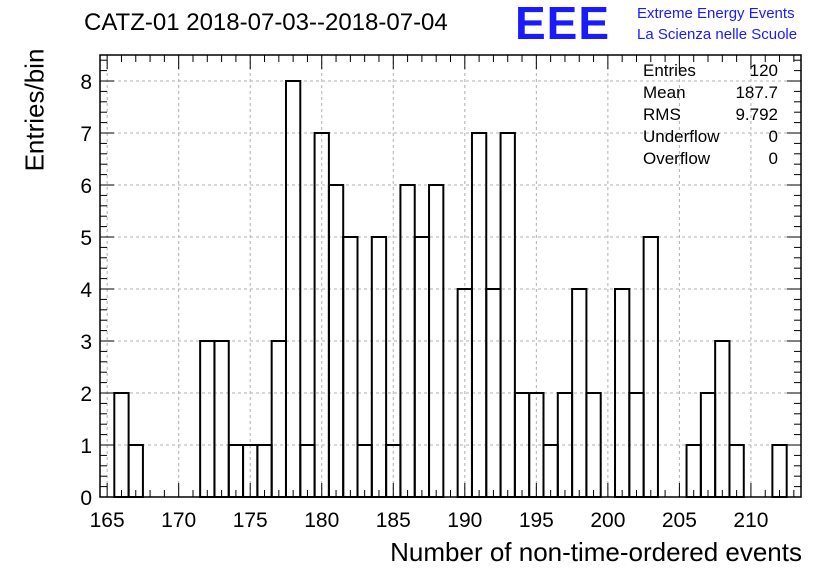 The image size is (836, 572). Describe the element at coordinates (86, 446) in the screenshot. I see `y-tick-label: 1` at that location.